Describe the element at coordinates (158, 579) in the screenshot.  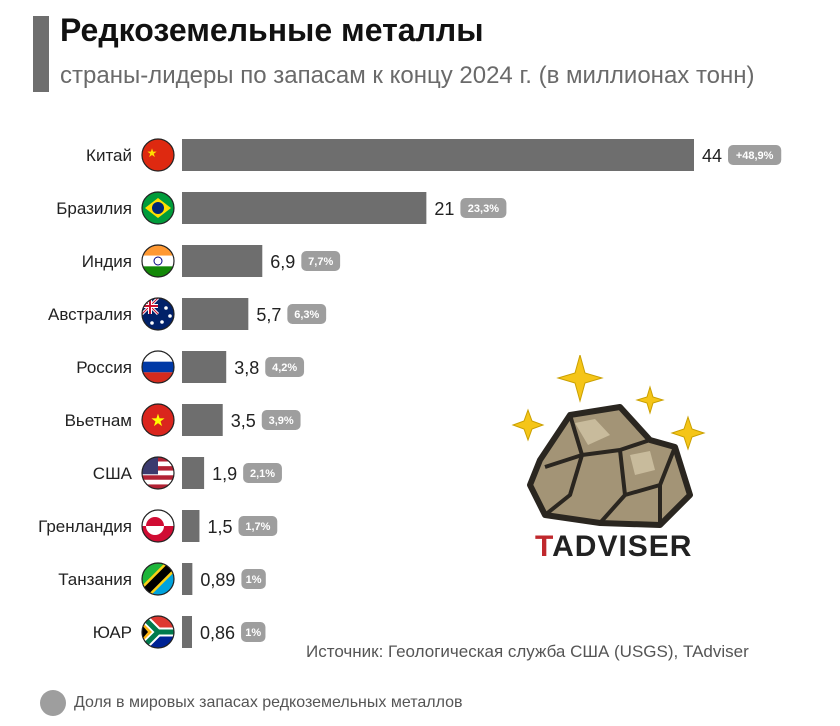
I see `tanzania-flag-icon` at that location.